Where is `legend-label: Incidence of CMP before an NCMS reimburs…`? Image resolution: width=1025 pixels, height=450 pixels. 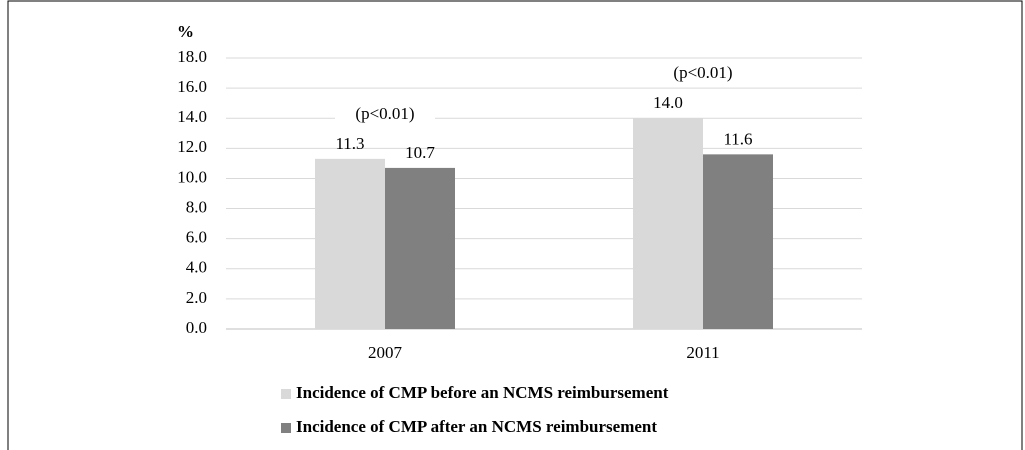
legend-label: Incidence of CMP before an NCMS reimburs… is located at coordinates (482, 392).